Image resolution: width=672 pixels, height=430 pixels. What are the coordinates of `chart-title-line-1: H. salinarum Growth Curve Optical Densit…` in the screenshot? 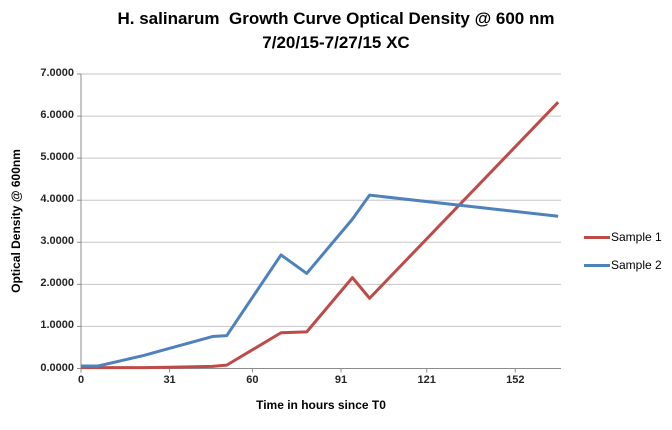 It's located at (336, 18).